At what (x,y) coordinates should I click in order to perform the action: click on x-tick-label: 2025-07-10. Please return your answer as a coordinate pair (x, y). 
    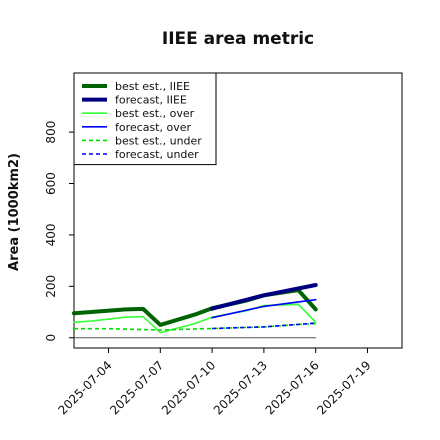
    Looking at the image, I should click on (188, 387).